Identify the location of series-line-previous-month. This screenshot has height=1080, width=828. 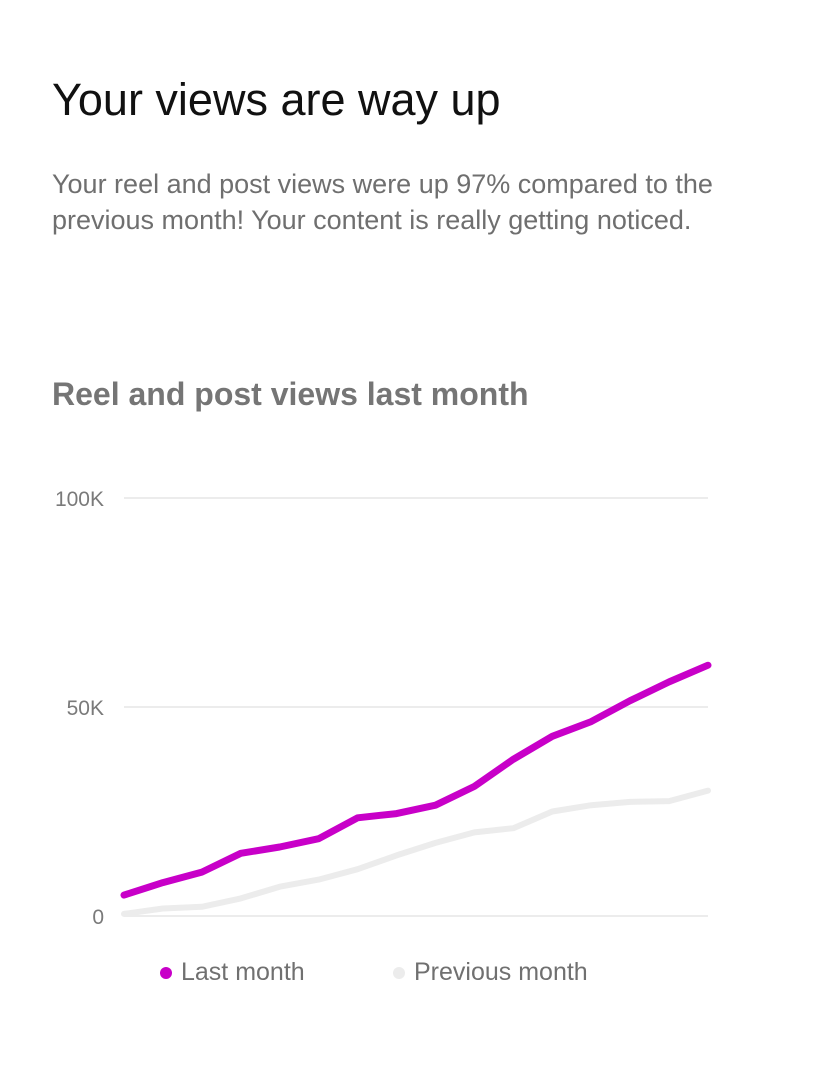
(416, 852).